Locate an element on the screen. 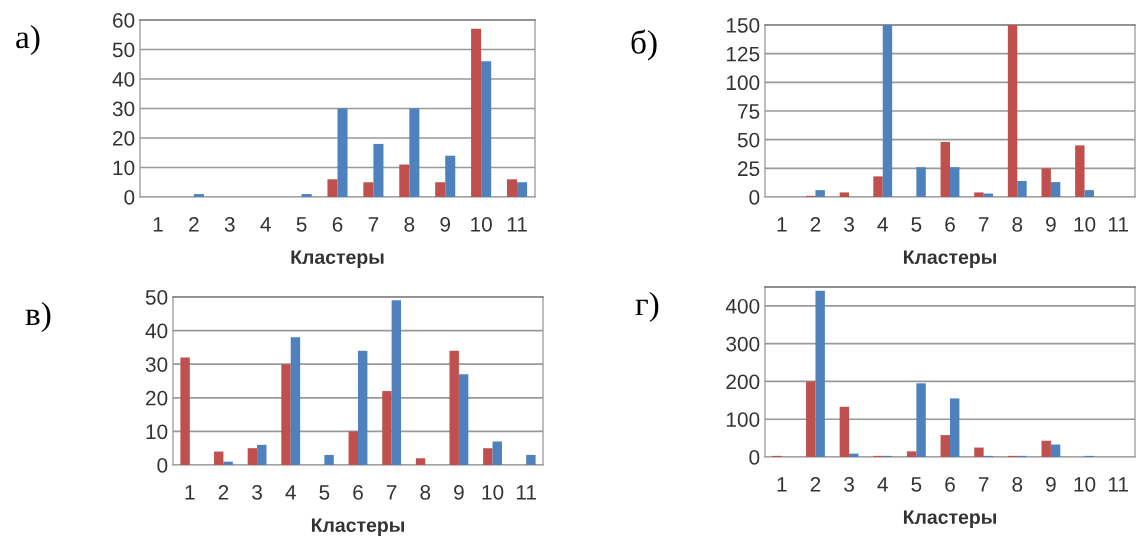  x-tick-label: 10 is located at coordinates (481, 224).